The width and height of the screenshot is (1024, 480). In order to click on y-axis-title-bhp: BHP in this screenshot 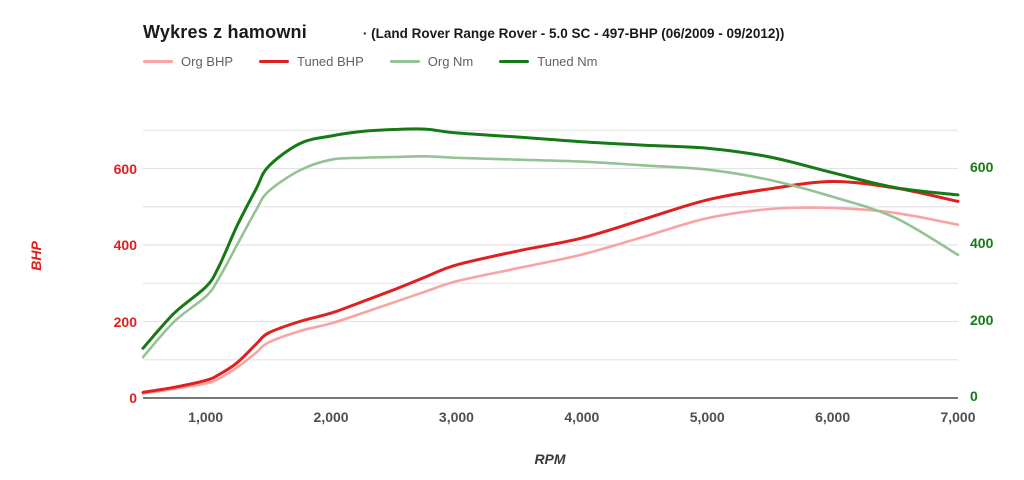, I will do `click(36, 256)`.